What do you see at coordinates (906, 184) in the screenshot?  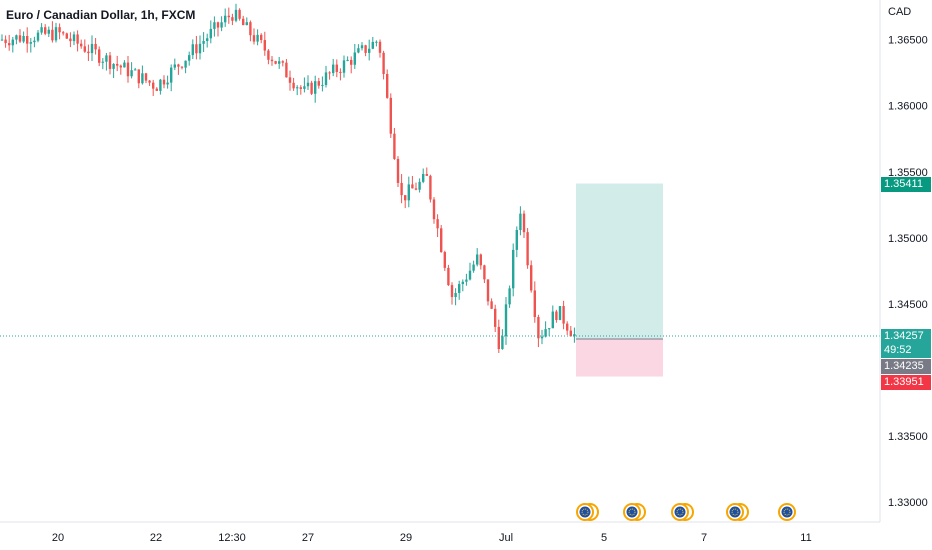 I see `target-price-tag: 1.35411` at bounding box center [906, 184].